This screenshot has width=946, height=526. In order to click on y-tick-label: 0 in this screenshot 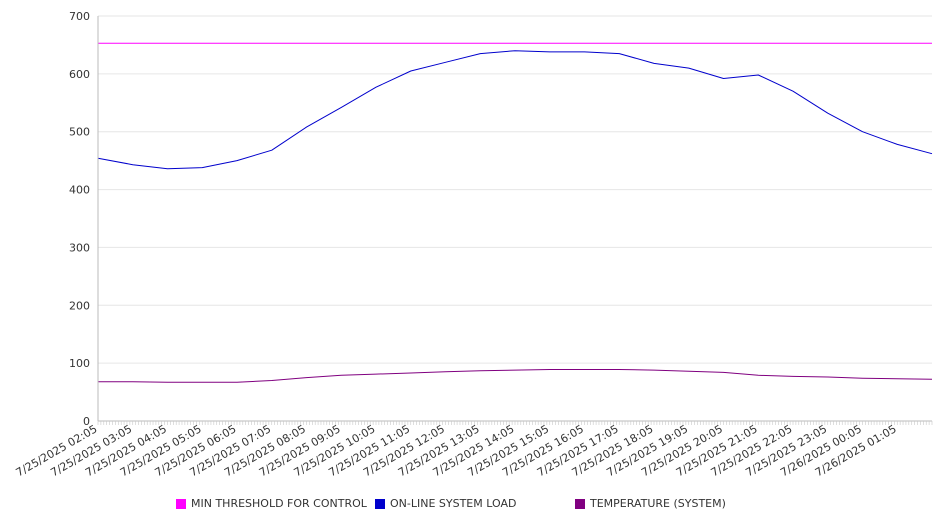, I will do `click(86, 421)`.